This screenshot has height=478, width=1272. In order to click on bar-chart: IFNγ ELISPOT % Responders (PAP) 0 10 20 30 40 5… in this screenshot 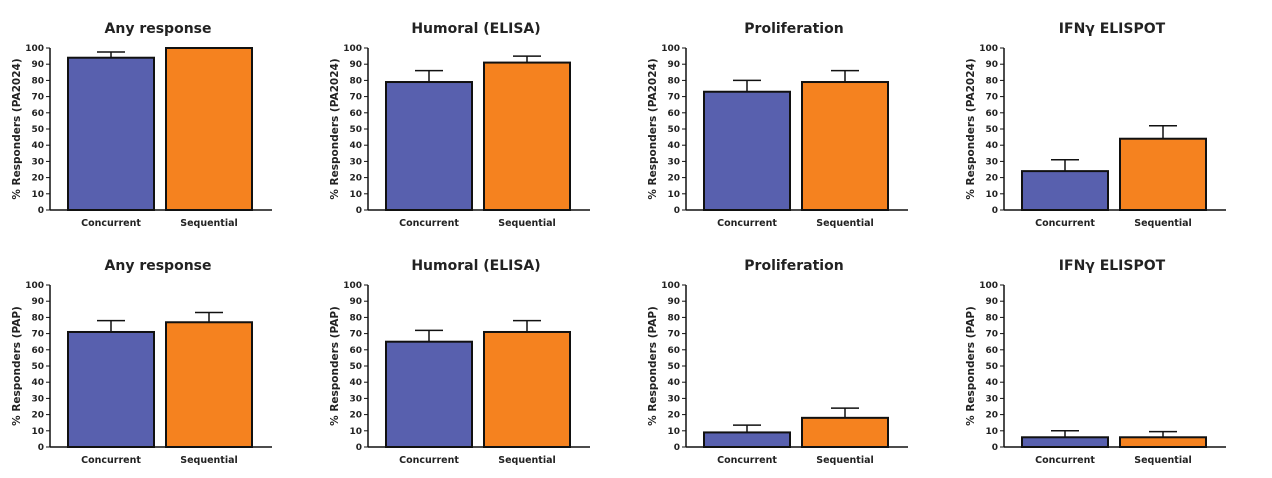, I will do `click(1095, 362)`.